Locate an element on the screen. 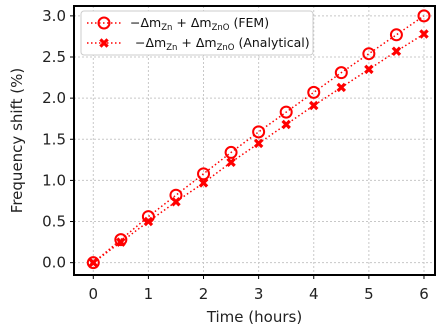  legend-marker-analytical is located at coordinates (104, 43).